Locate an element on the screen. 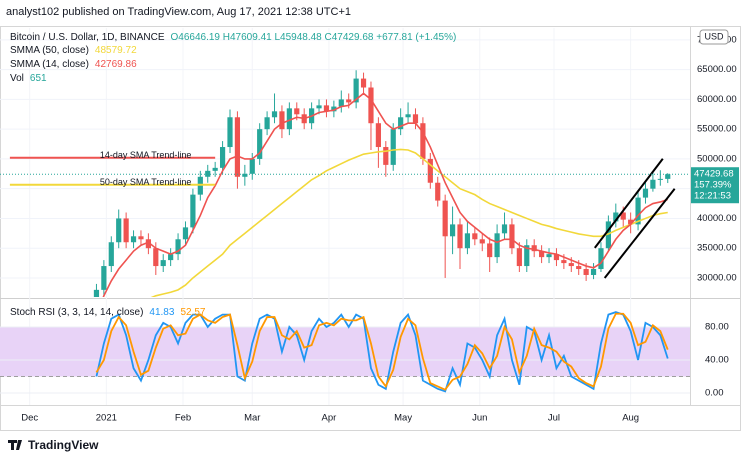 The image size is (750, 460). y-tick-label: 40.00 is located at coordinates (717, 359).